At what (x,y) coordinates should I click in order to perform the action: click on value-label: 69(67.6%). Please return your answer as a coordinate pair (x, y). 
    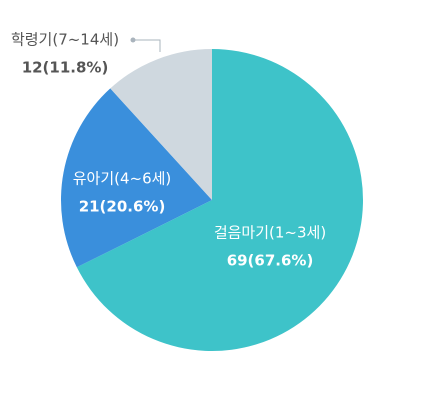
    Looking at the image, I should click on (270, 261).